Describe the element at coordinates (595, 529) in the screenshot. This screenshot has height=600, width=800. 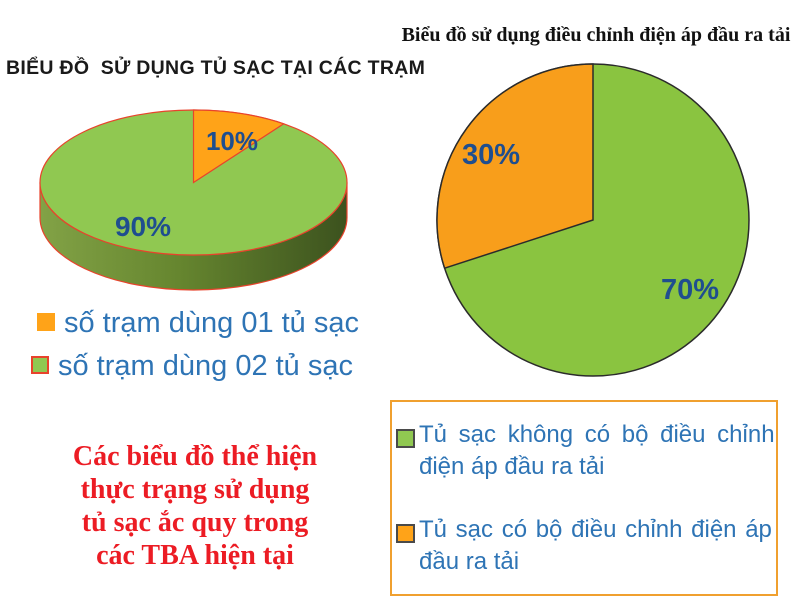
I see `legend-label-line: Tủ sạc có bộ điều chỉnh điện áp` at that location.